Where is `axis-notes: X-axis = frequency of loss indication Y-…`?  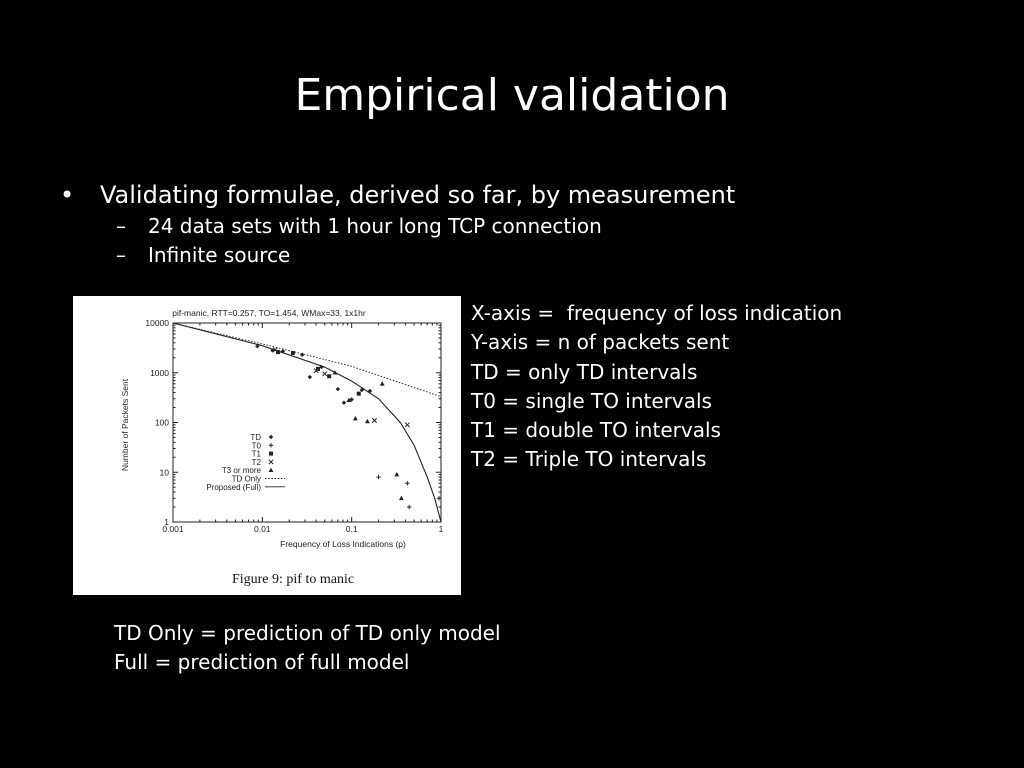
axis-notes: X-axis = frequency of loss indication Y-… is located at coordinates (656, 387).